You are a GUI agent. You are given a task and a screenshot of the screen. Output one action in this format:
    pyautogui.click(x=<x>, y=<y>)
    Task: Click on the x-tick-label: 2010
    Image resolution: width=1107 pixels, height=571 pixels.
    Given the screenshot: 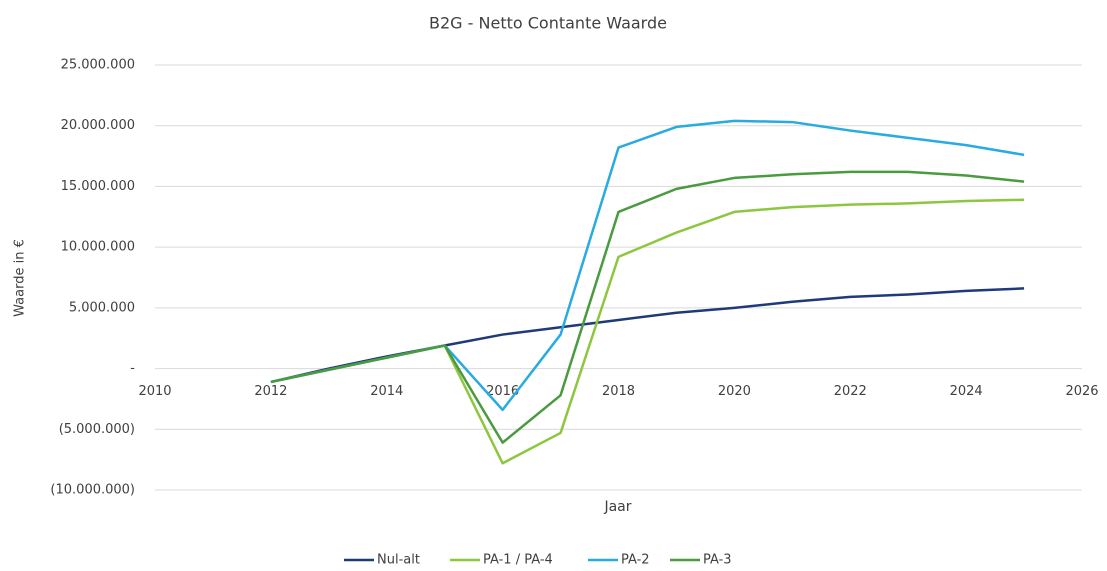 What is the action you would take?
    pyautogui.click(x=154, y=391)
    